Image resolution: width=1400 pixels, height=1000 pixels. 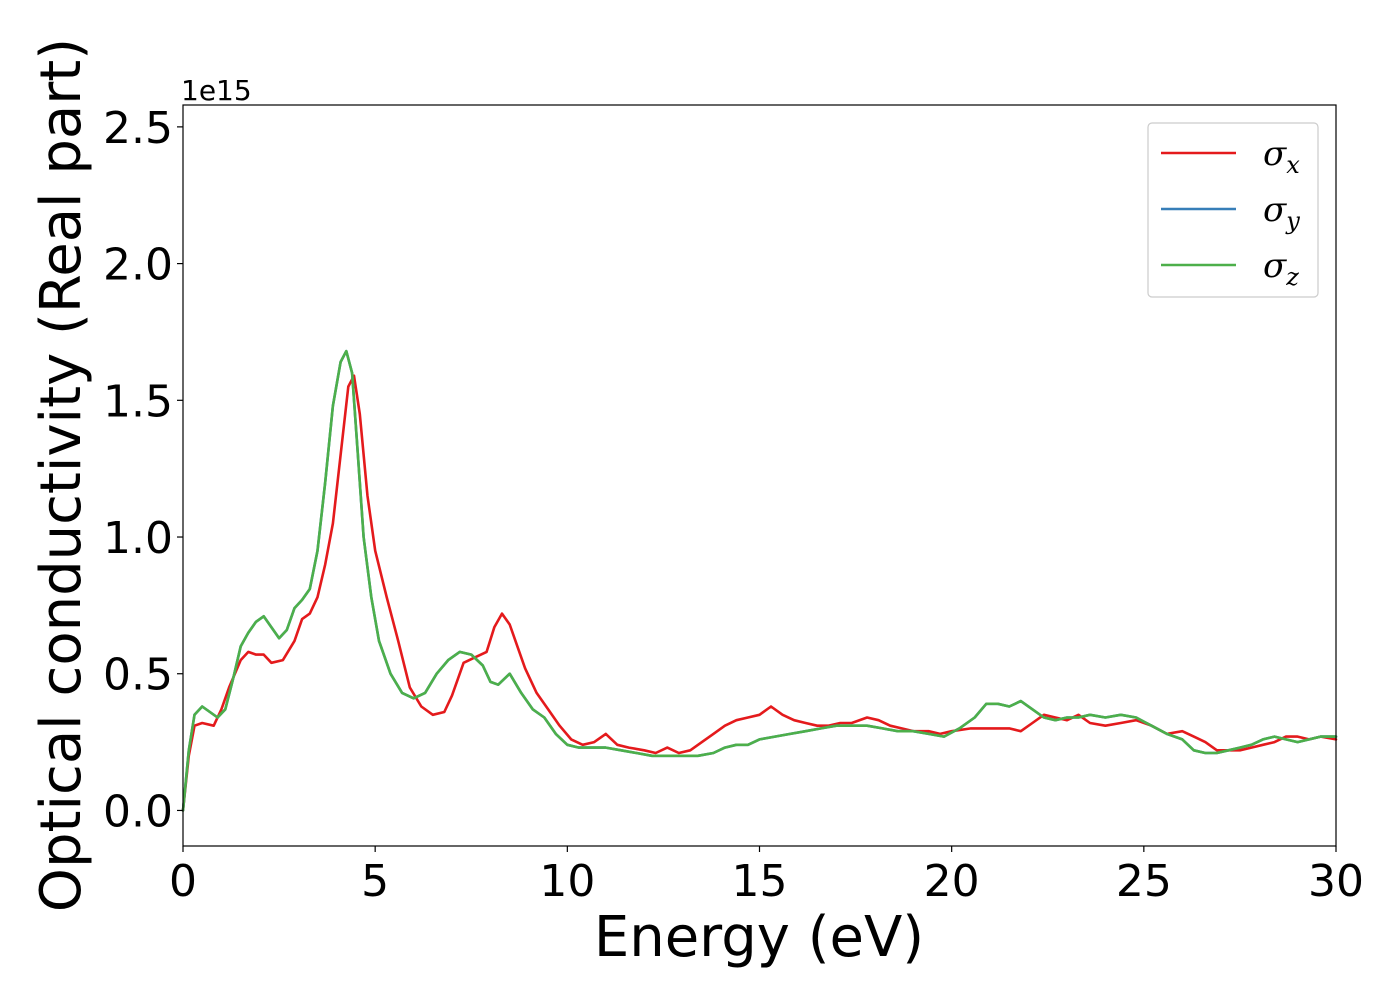 What do you see at coordinates (216, 90) in the screenshot?
I see `y-offset-text: 1e15` at bounding box center [216, 90].